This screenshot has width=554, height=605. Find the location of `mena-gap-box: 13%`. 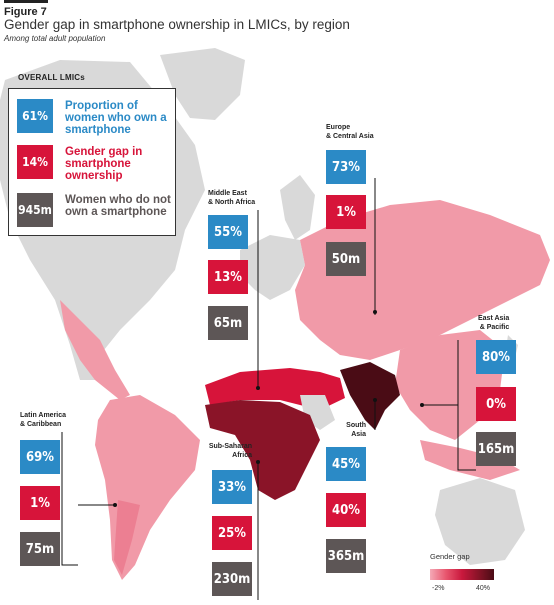

mena-gap-box: 13% is located at coordinates (228, 277).